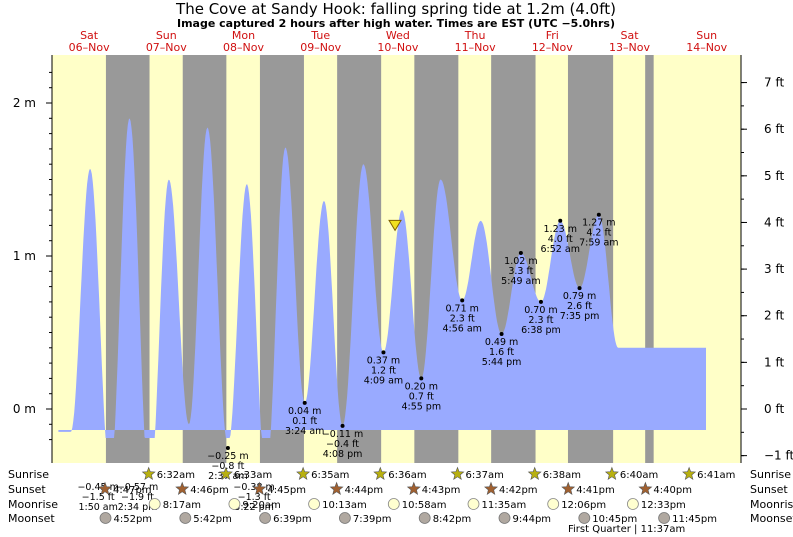 This screenshot has height=537, width=793. What do you see at coordinates (320, 47) in the screenshot?
I see `day-date-label: 09–Nov` at bounding box center [320, 47].